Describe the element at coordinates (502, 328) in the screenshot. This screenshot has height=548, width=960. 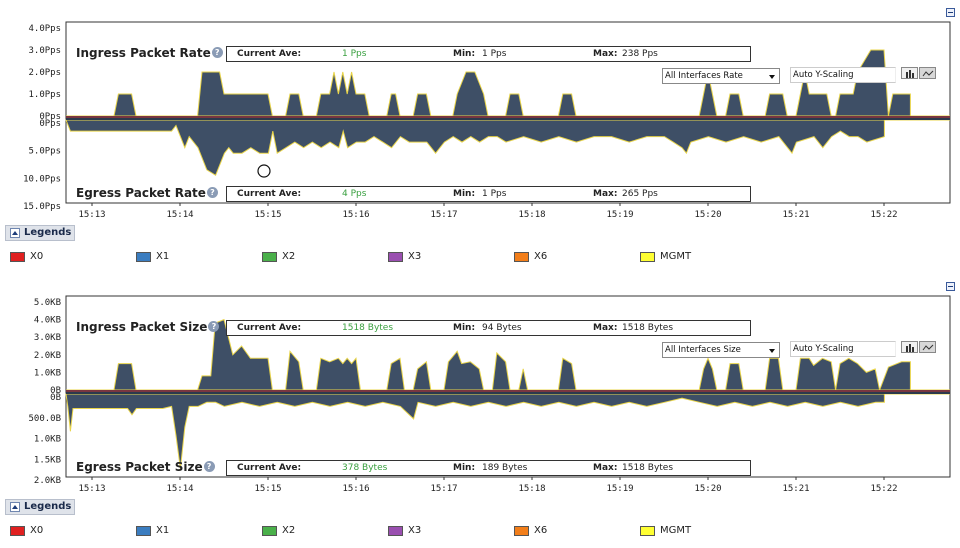
I see `stat-value: 94 Bytes` at that location.